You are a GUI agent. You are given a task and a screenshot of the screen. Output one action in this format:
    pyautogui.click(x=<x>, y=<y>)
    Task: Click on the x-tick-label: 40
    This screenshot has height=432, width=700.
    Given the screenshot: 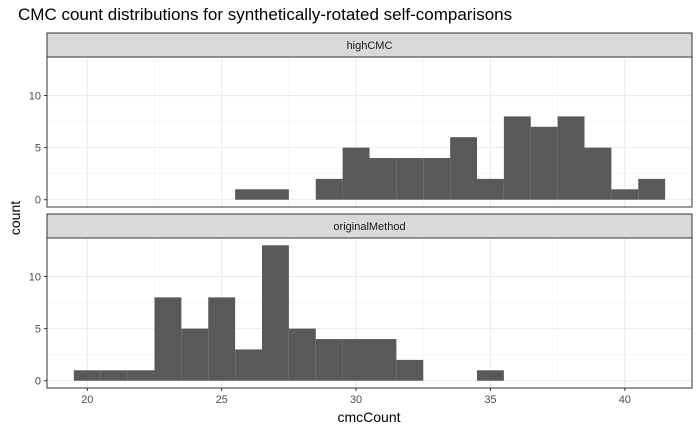 What is the action you would take?
    pyautogui.click(x=625, y=400)
    